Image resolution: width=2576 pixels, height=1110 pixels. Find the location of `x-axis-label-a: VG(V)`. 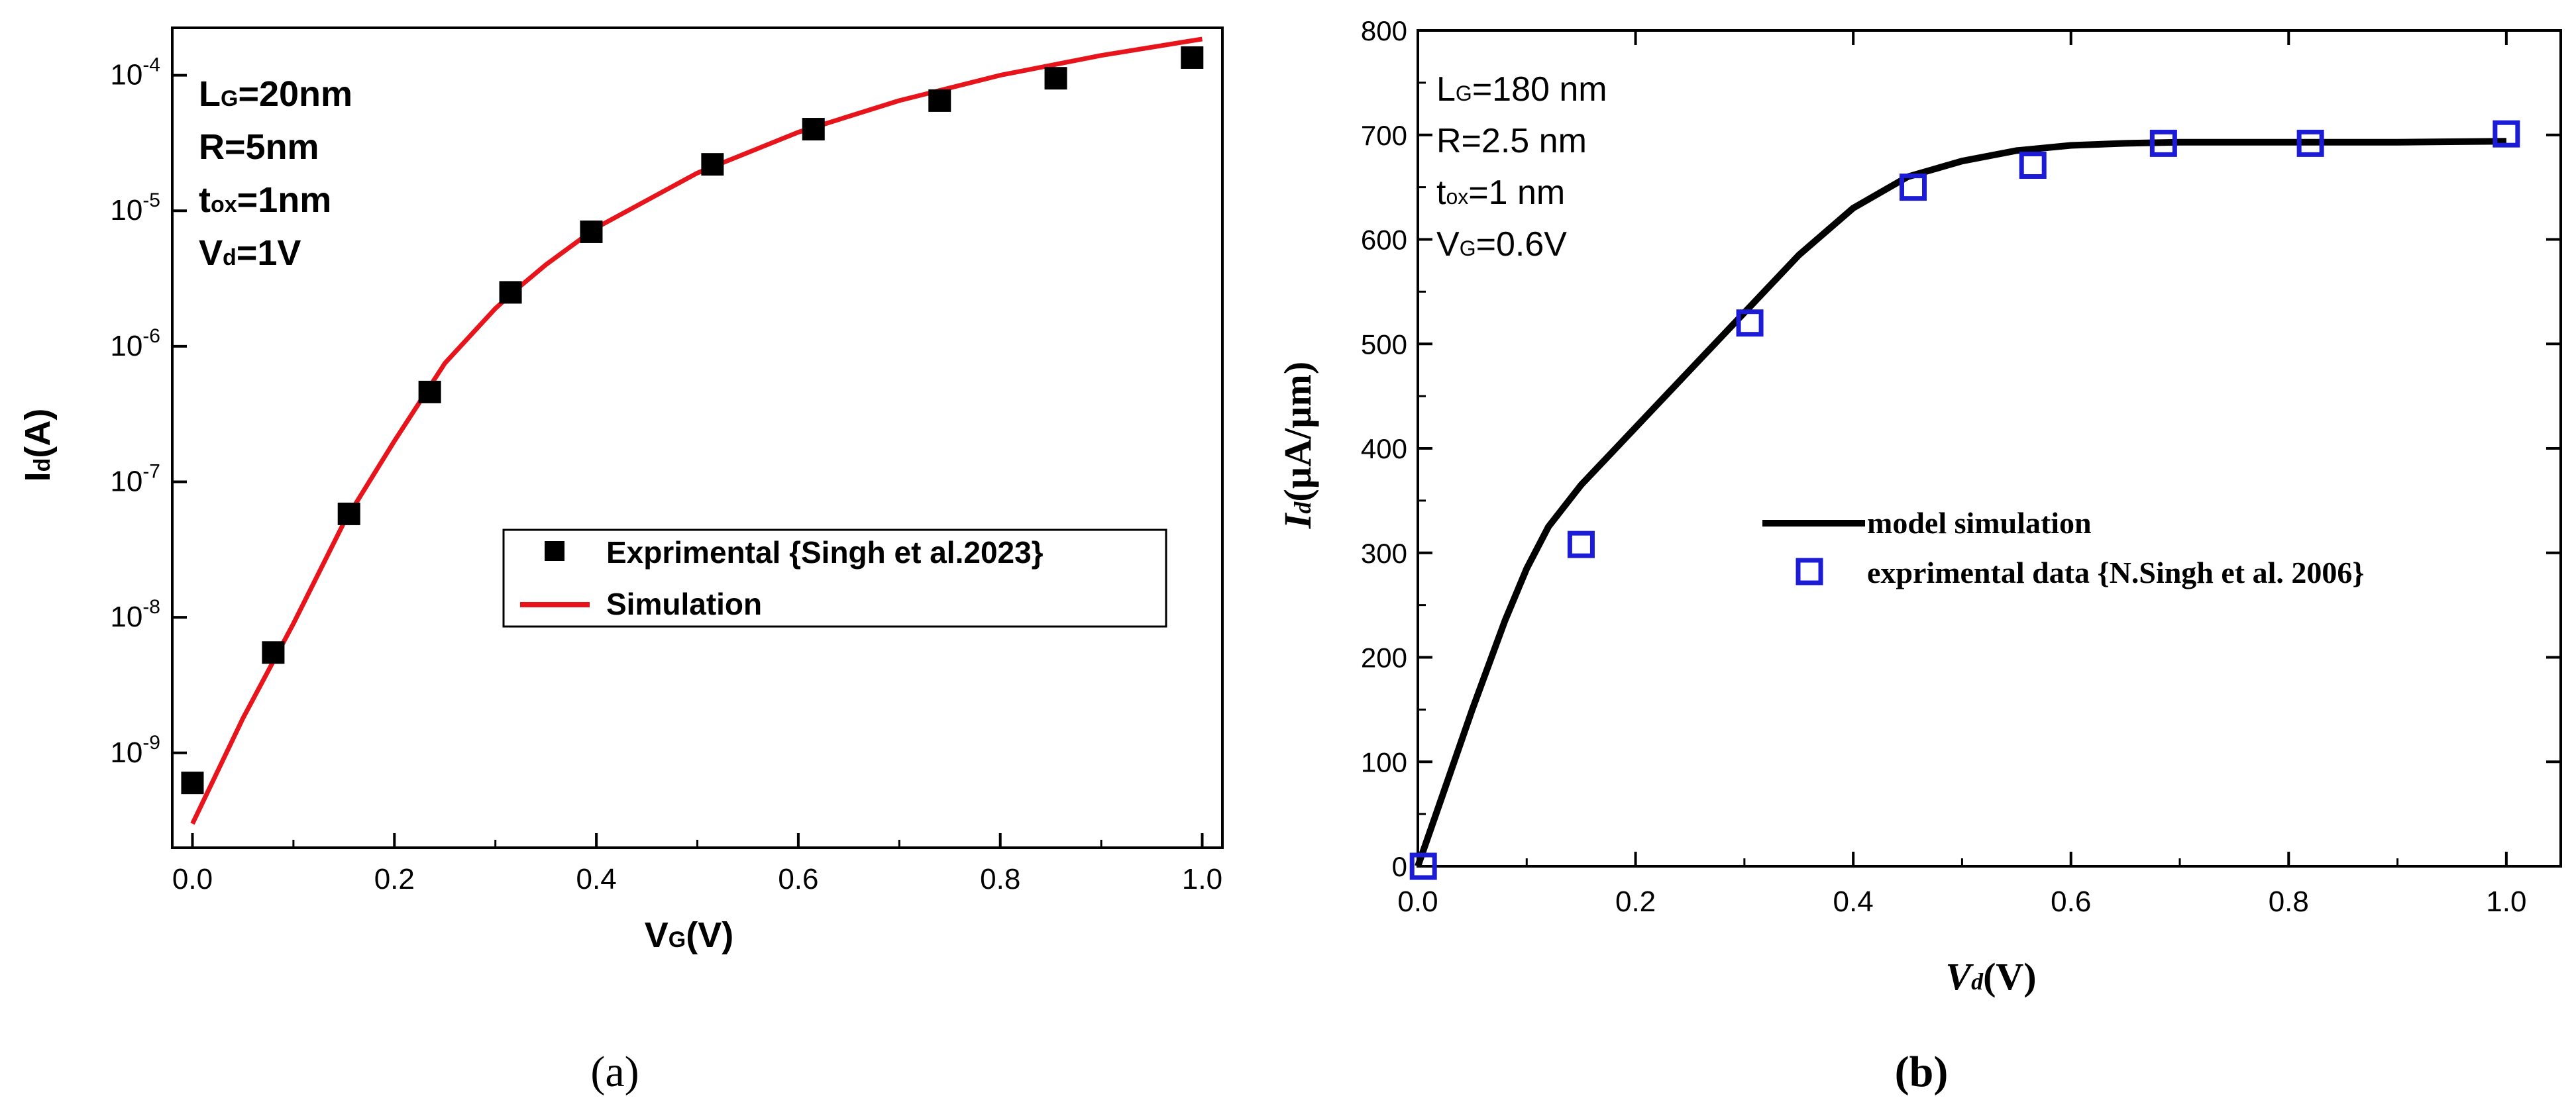

x-axis-label-a: VG(V) is located at coordinates (689, 935).